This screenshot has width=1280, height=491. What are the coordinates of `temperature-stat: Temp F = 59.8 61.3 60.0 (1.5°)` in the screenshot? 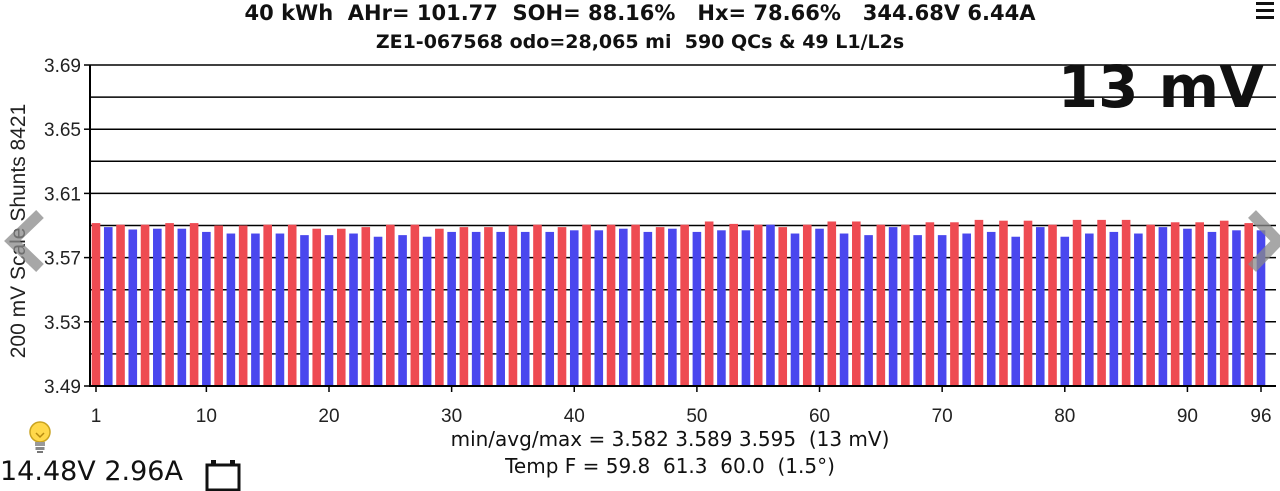 It's located at (670, 466).